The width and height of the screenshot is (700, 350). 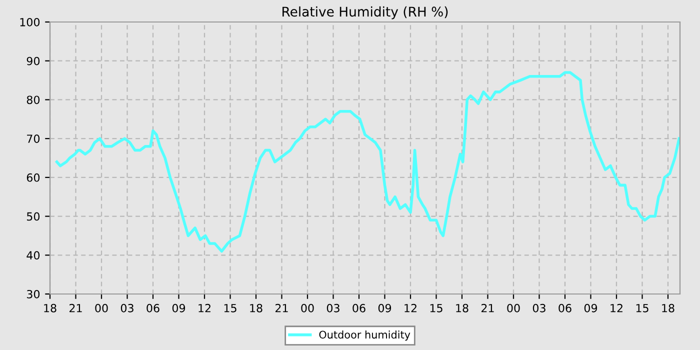 I want to click on y-tick-label: 40, so click(x=33, y=255).